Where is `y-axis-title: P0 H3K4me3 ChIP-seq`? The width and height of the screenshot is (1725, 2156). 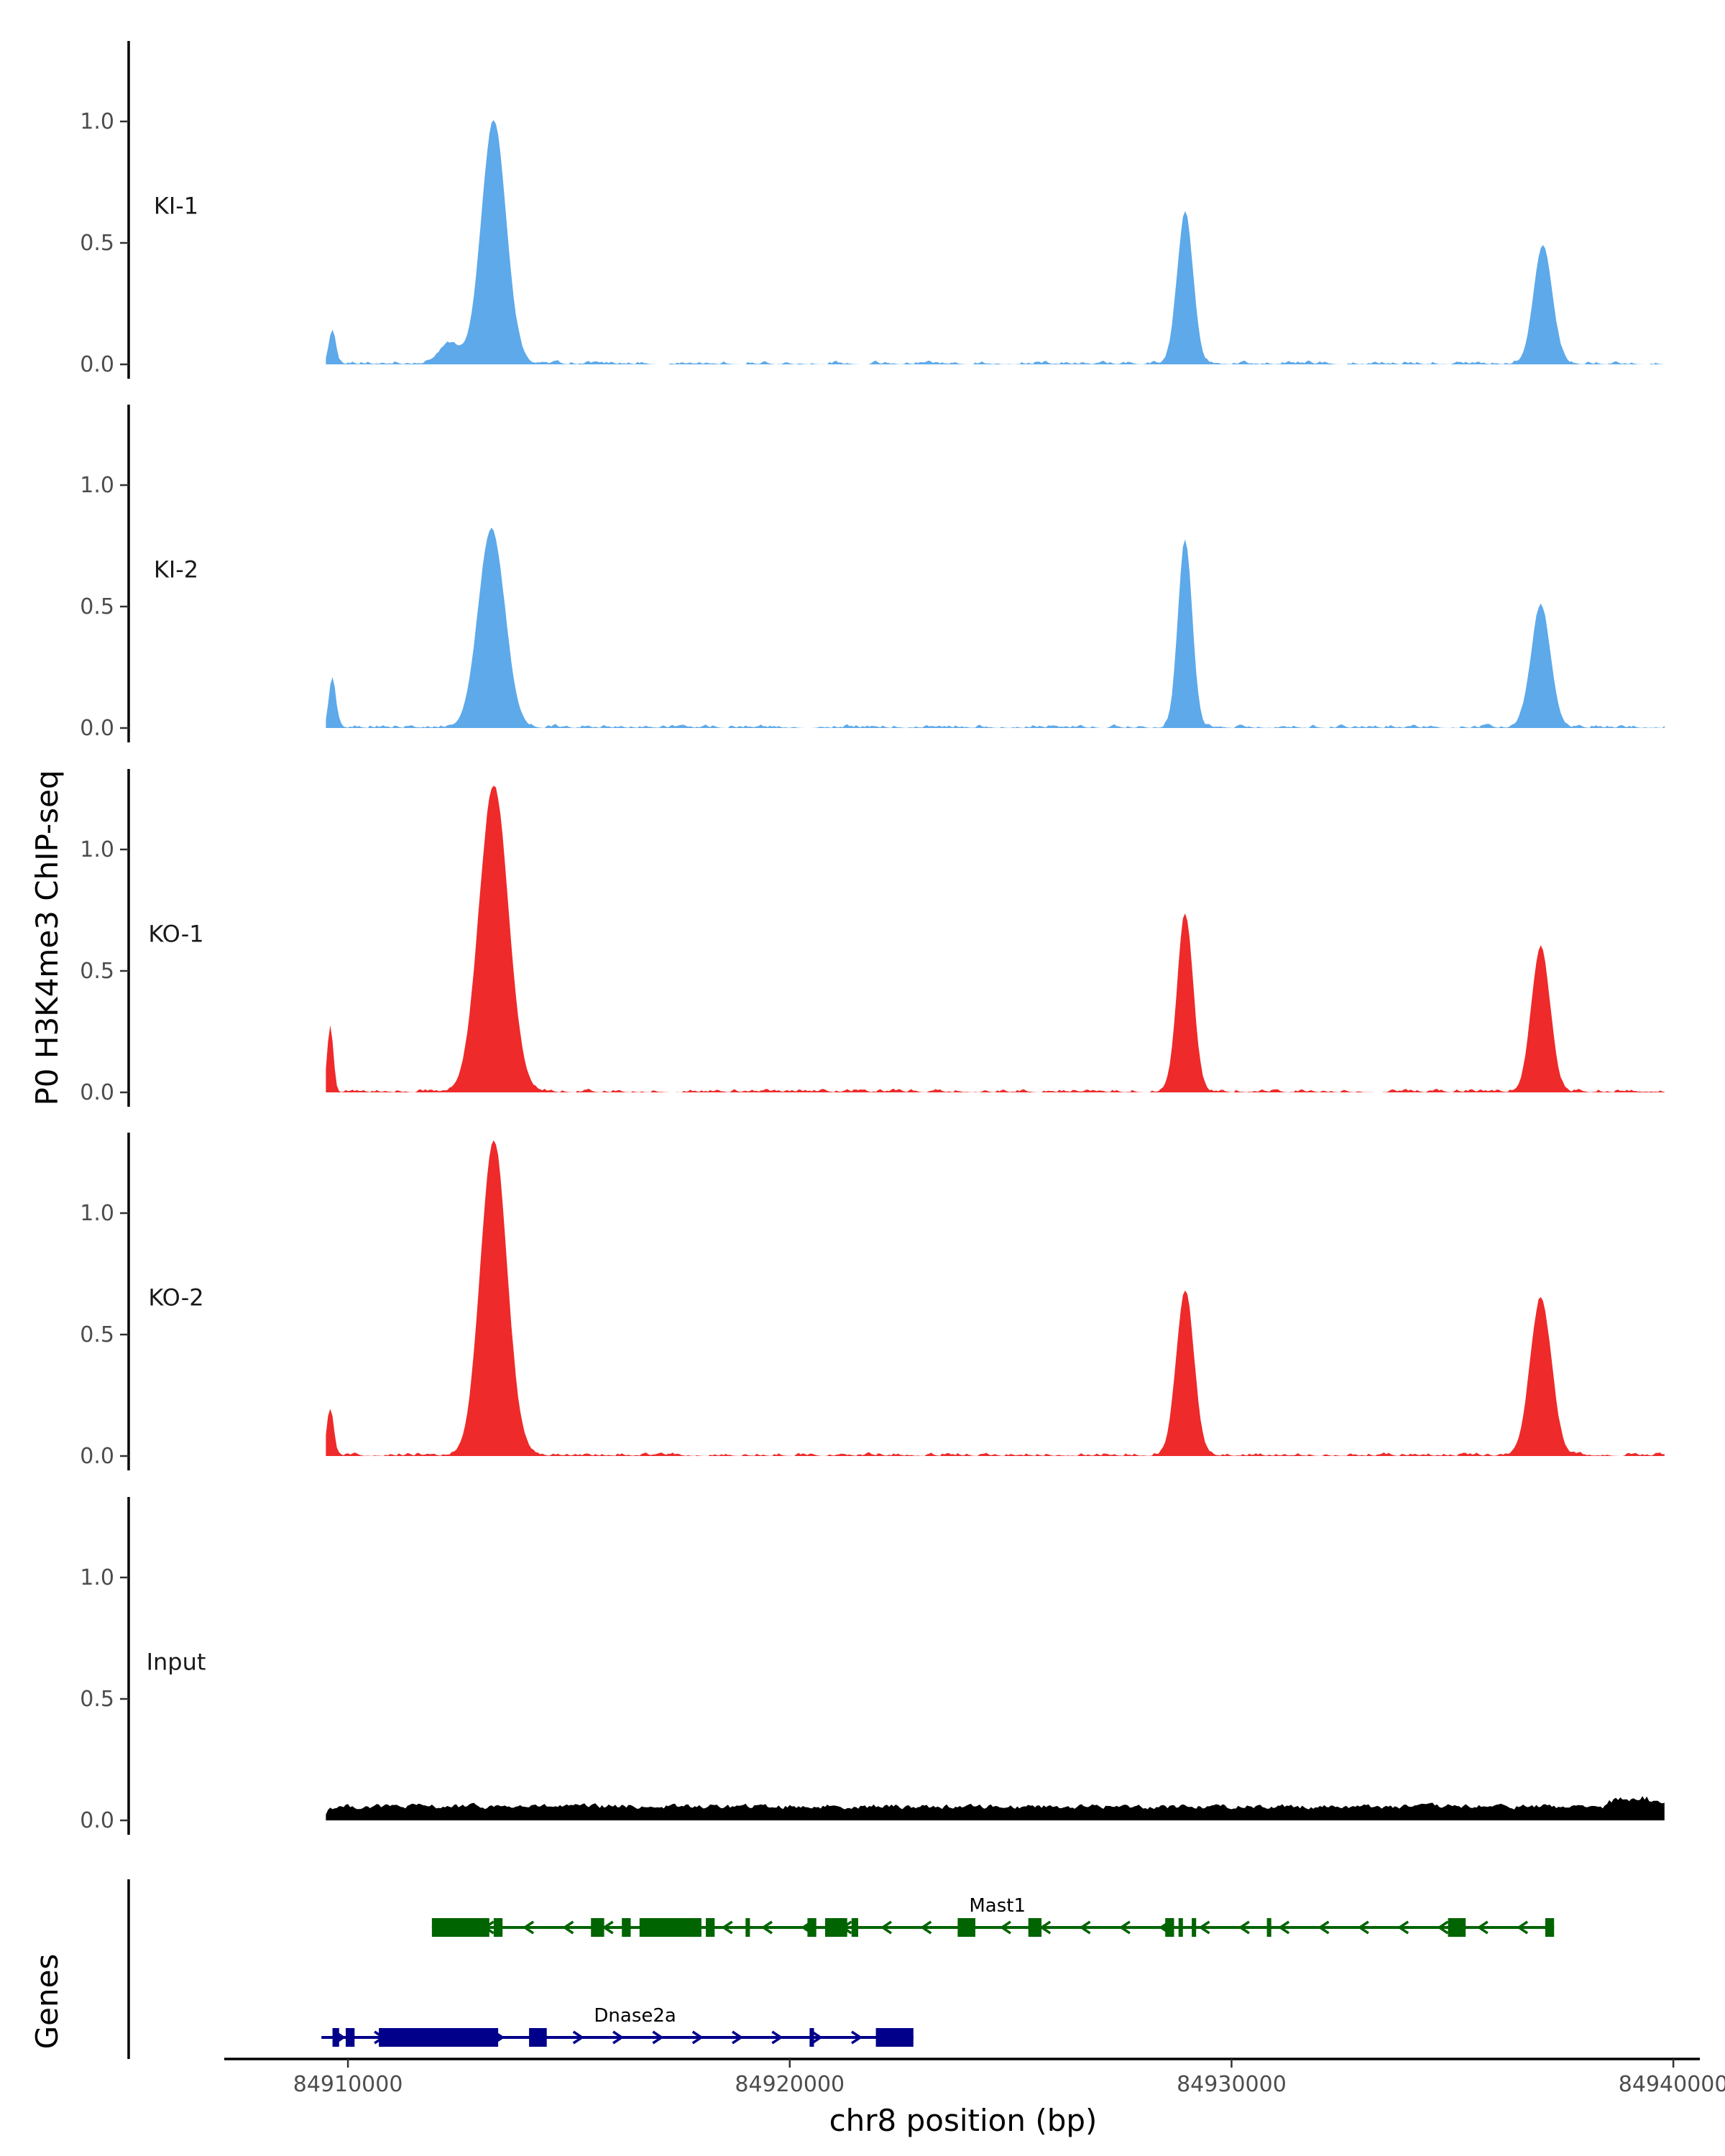 y-axis-title: P0 H3K4me3 ChIP-seq is located at coordinates (47, 937).